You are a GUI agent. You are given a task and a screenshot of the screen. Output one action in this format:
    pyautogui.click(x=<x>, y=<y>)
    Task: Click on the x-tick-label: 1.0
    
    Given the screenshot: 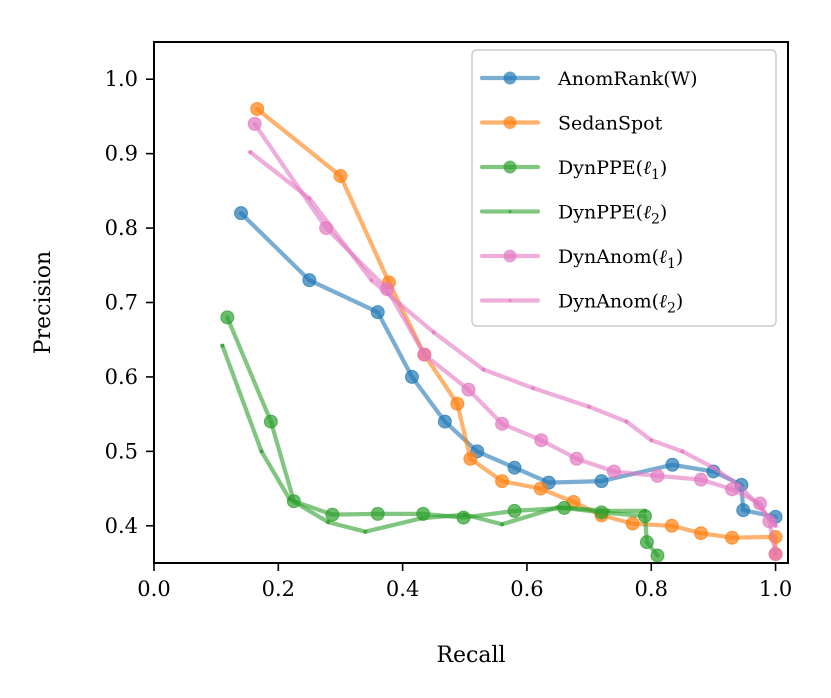 What is the action you would take?
    pyautogui.click(x=775, y=589)
    